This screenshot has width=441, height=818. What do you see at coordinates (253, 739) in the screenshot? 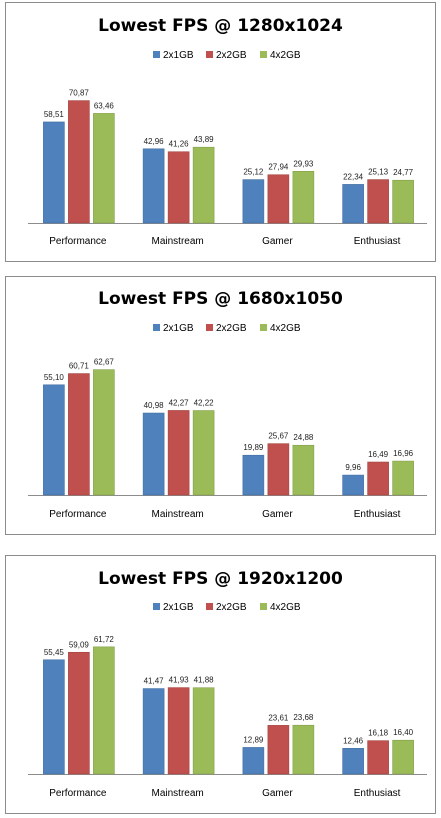
I see `data-label: 12,89` at bounding box center [253, 739].